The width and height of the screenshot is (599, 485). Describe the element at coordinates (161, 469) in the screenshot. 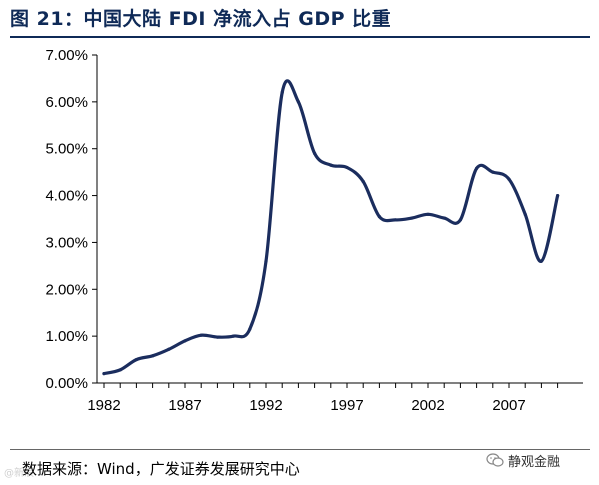

I see `source-note: 数据来源：Wind，广发证券发展研究中心` at that location.